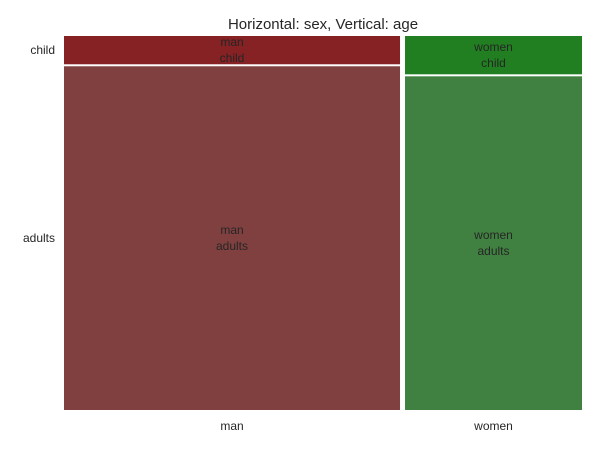  Describe the element at coordinates (232, 58) in the screenshot. I see `cell-label-man-child-line2: child` at that location.